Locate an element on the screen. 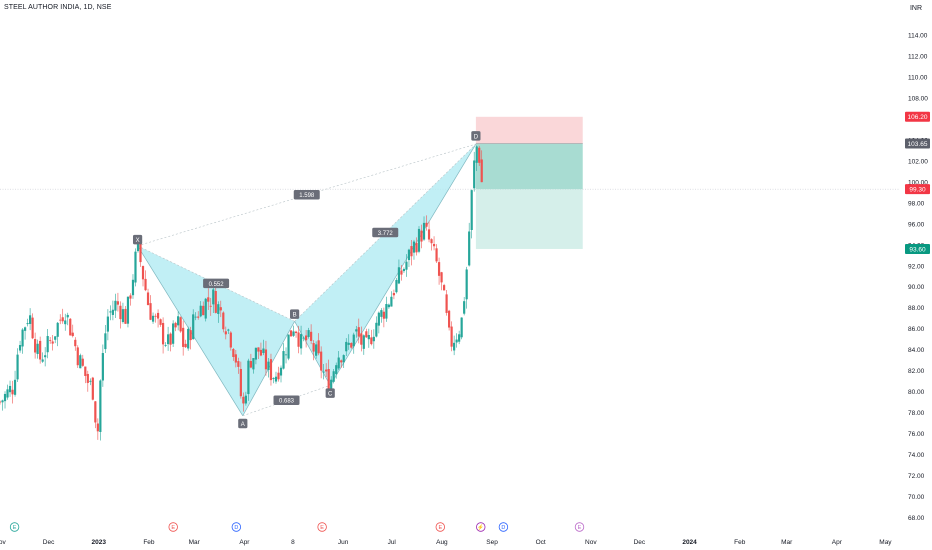  price-tick-label: 92.00 is located at coordinates (916, 266).